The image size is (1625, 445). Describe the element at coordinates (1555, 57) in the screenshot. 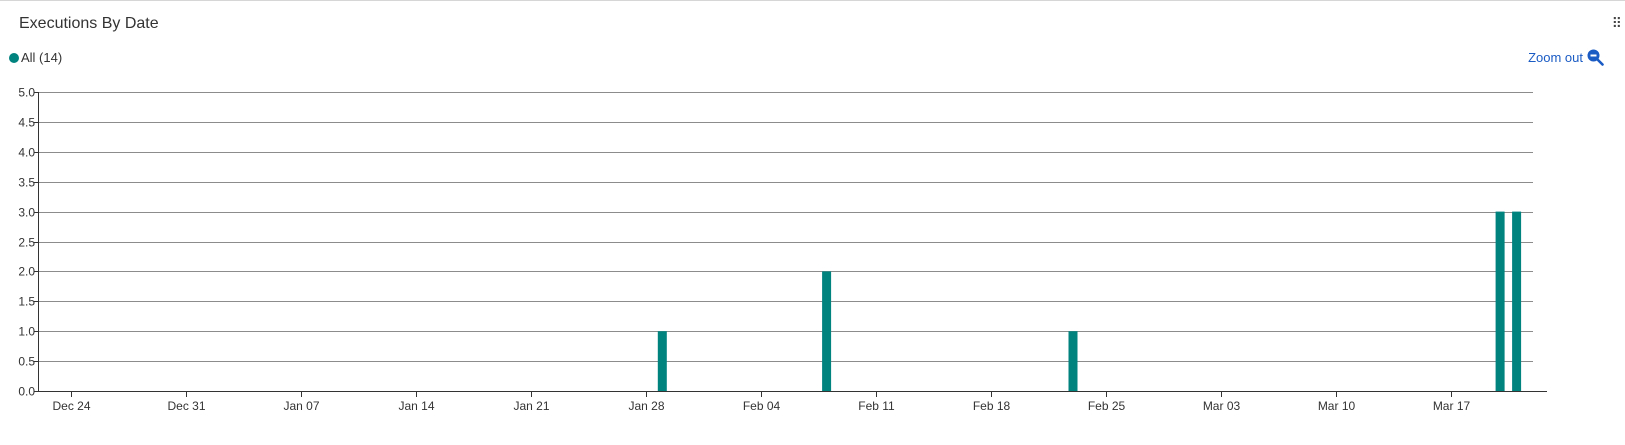

I see `zoom-out-label: Zoom out` at that location.